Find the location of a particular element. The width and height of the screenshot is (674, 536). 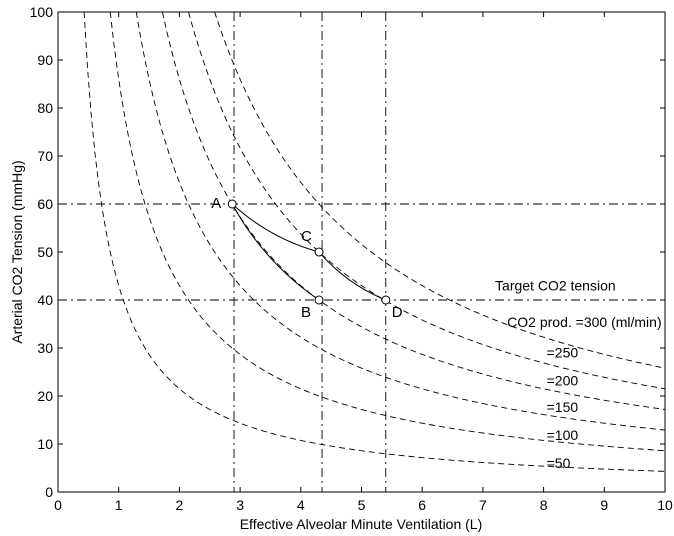

y-tick-label-10: 100 is located at coordinates (42, 12).